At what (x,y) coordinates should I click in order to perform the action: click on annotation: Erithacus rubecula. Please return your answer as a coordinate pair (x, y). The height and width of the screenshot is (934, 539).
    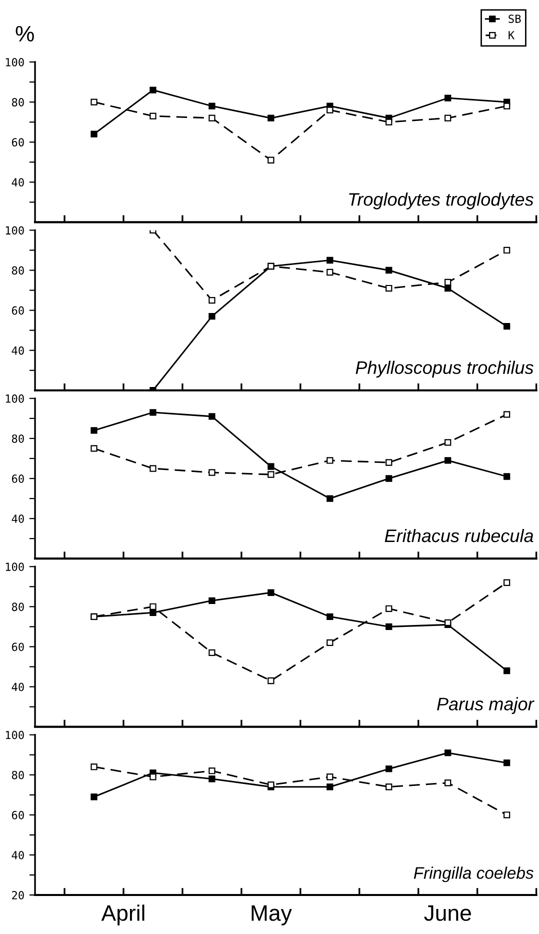
    Looking at the image, I should click on (459, 535).